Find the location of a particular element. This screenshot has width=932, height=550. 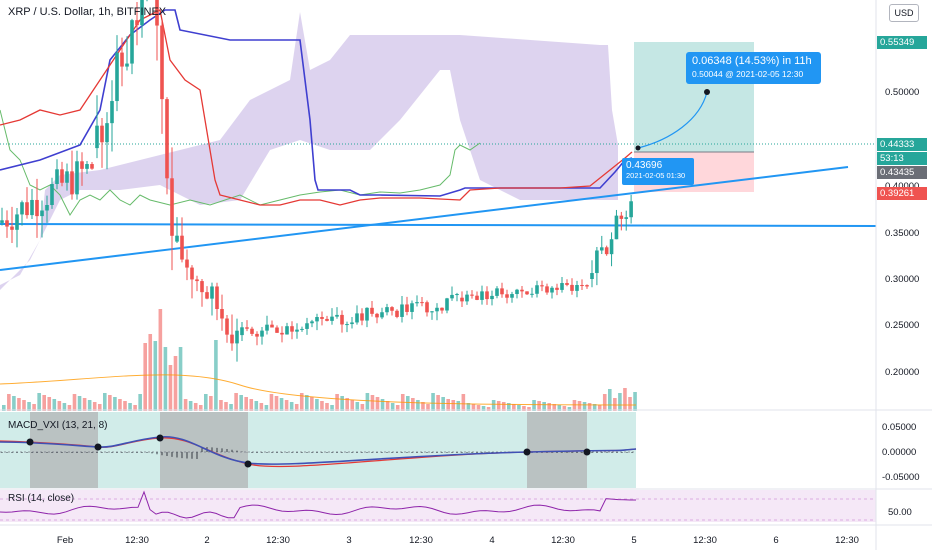

measure-change: 0.06348 (14.53%) in 11h is located at coordinates (752, 61).